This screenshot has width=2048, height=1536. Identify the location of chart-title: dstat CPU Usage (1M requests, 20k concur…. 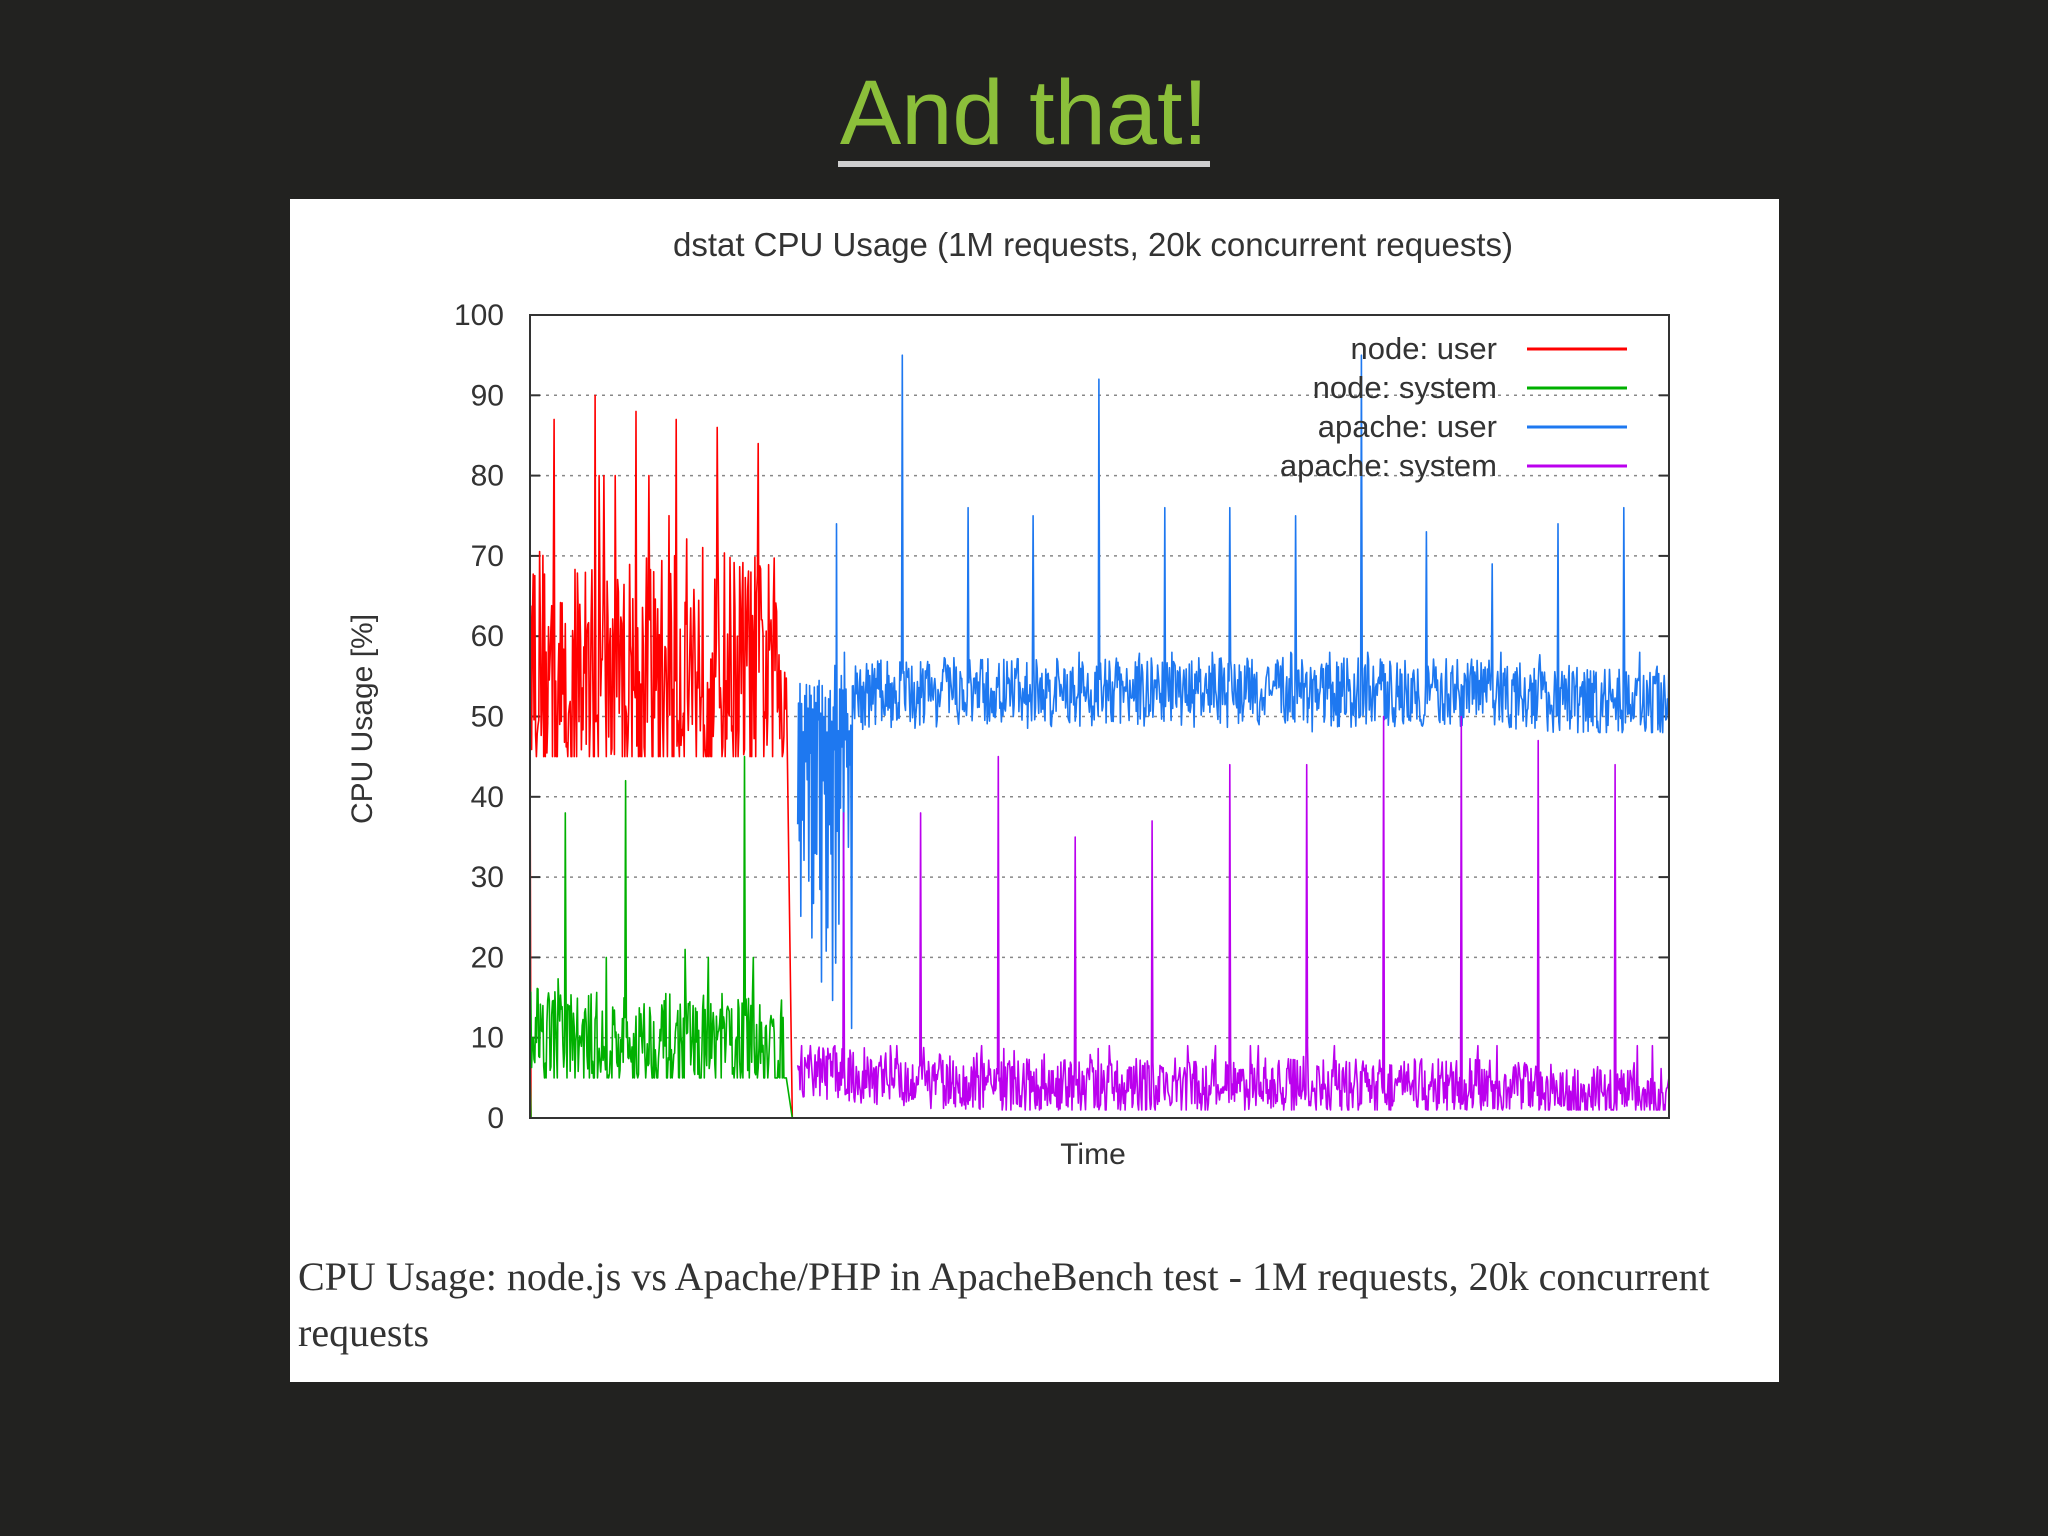
(1093, 244).